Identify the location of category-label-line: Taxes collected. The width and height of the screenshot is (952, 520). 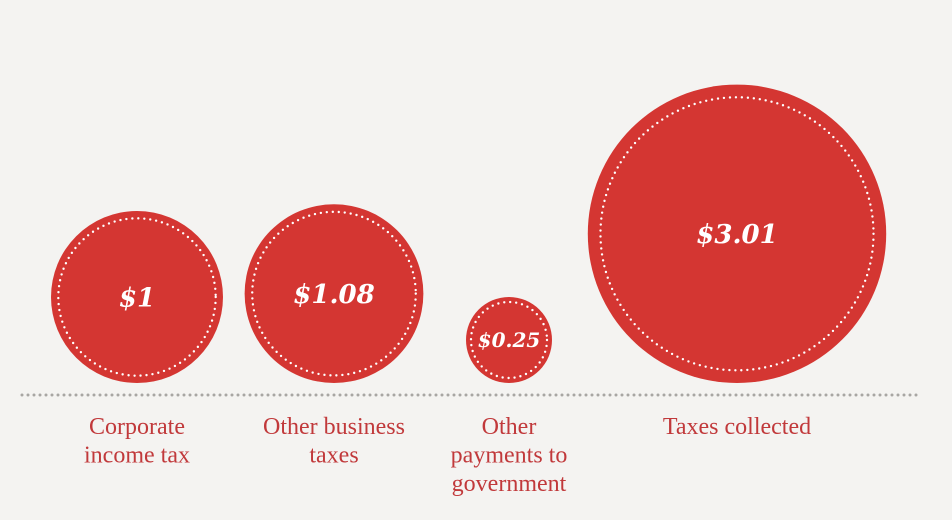
(737, 427).